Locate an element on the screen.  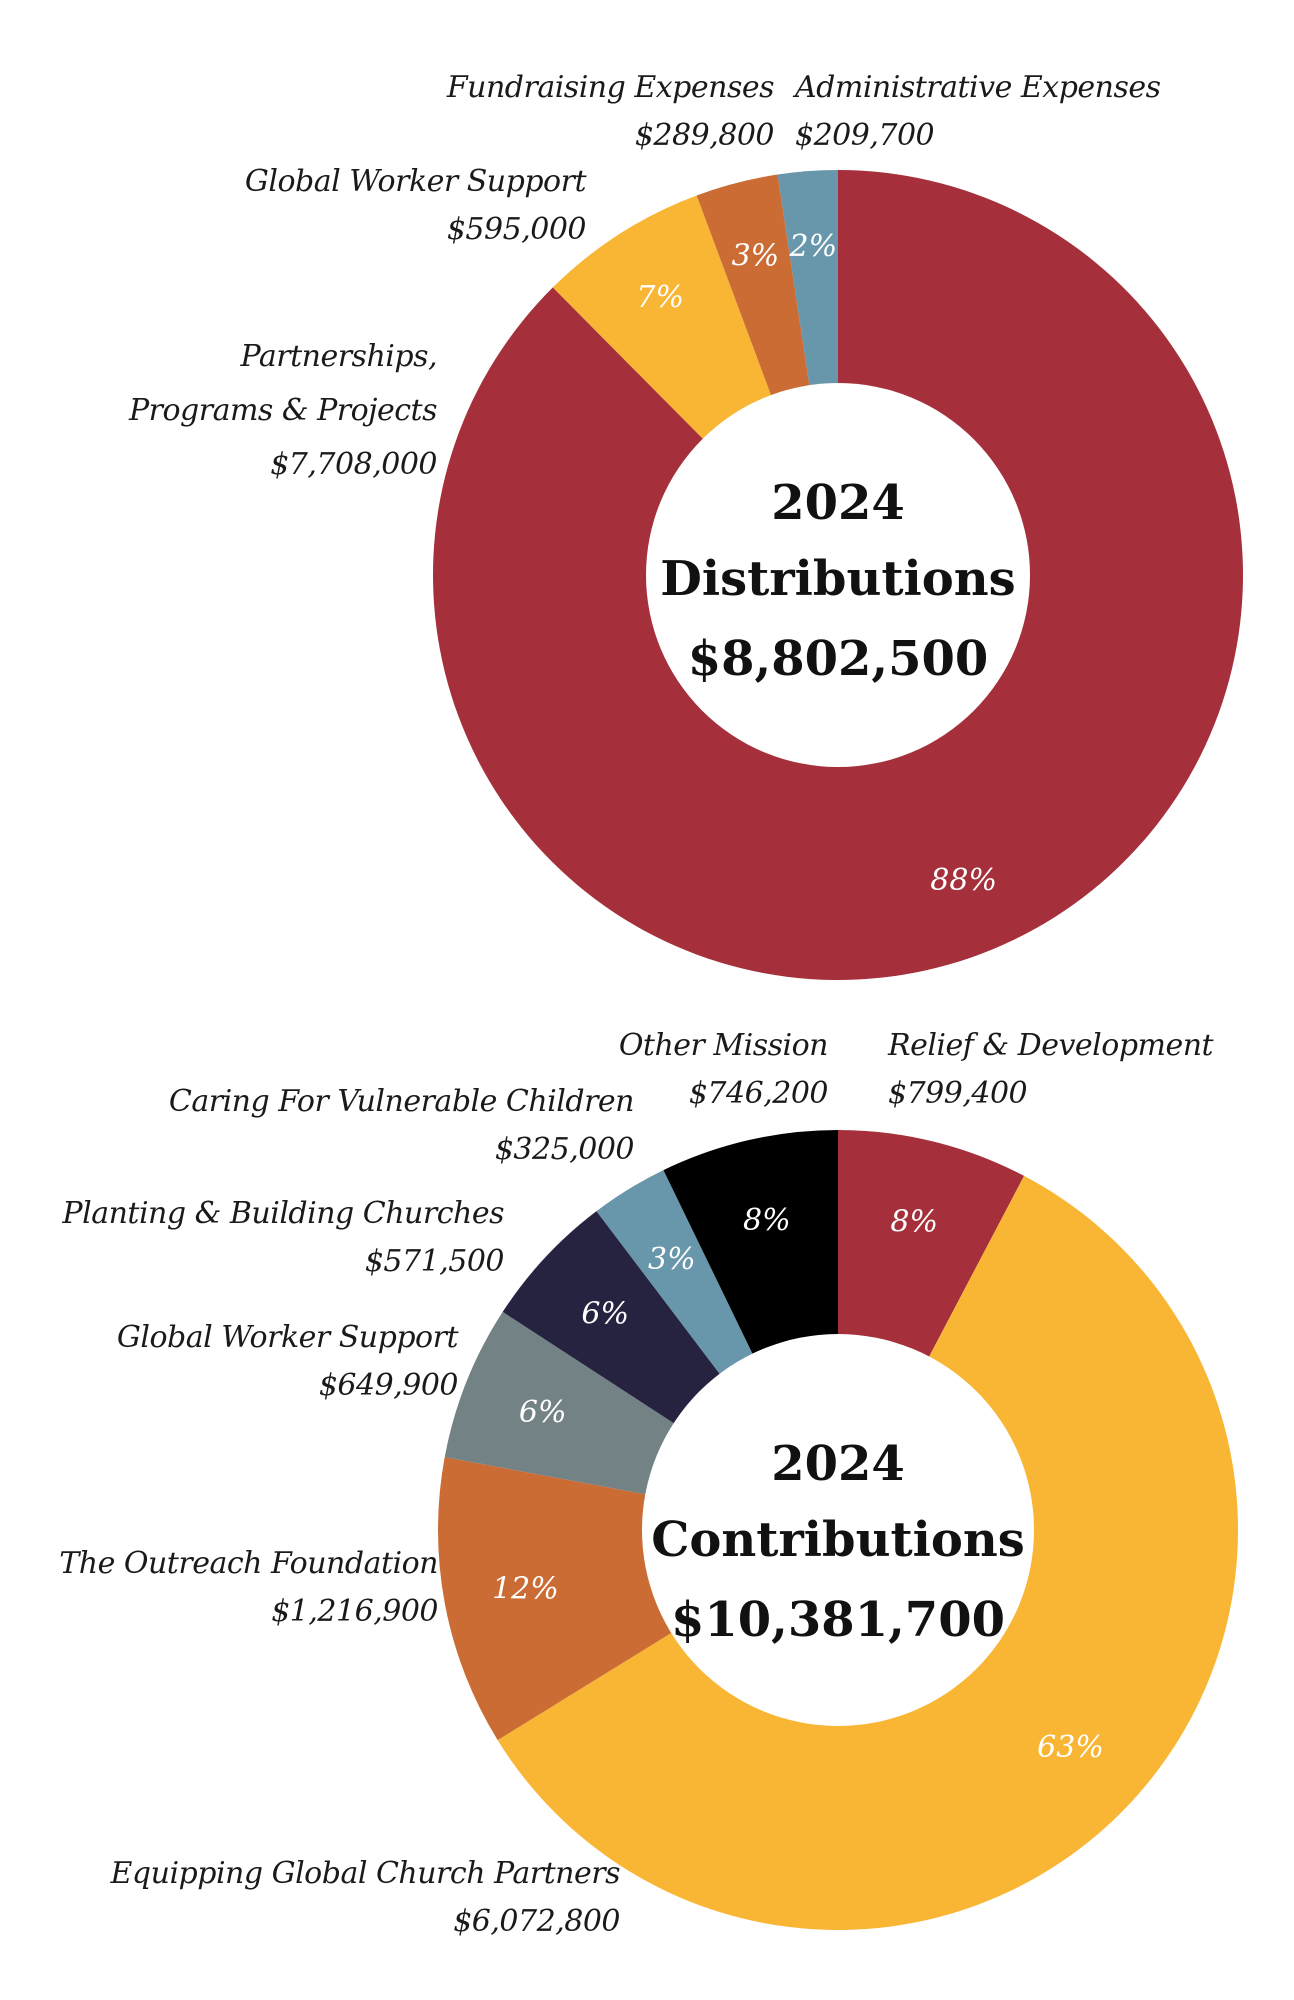
dist-label-partnerships-name-2: Programs & Projects is located at coordinates (283, 410).